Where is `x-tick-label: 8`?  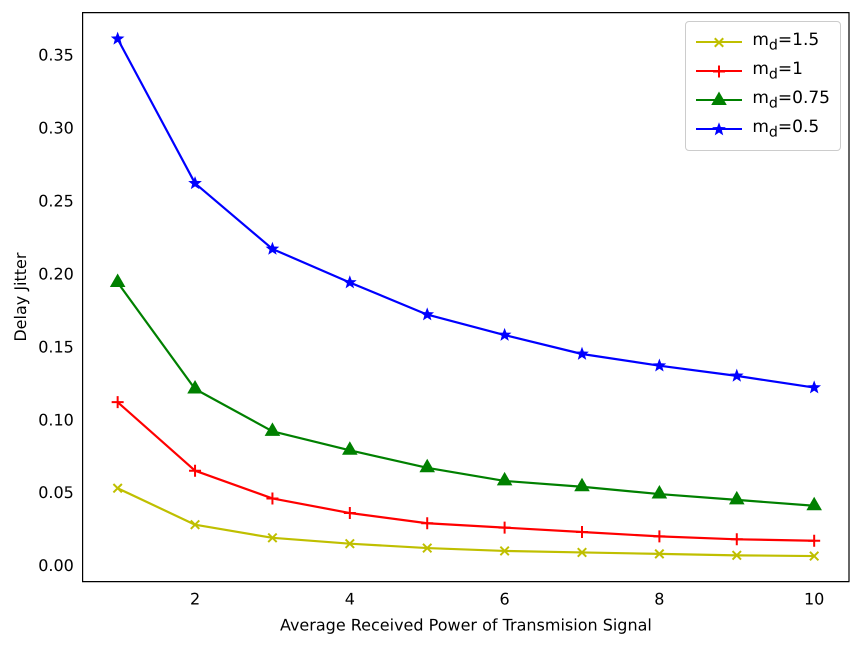 x-tick-label: 8 is located at coordinates (659, 598).